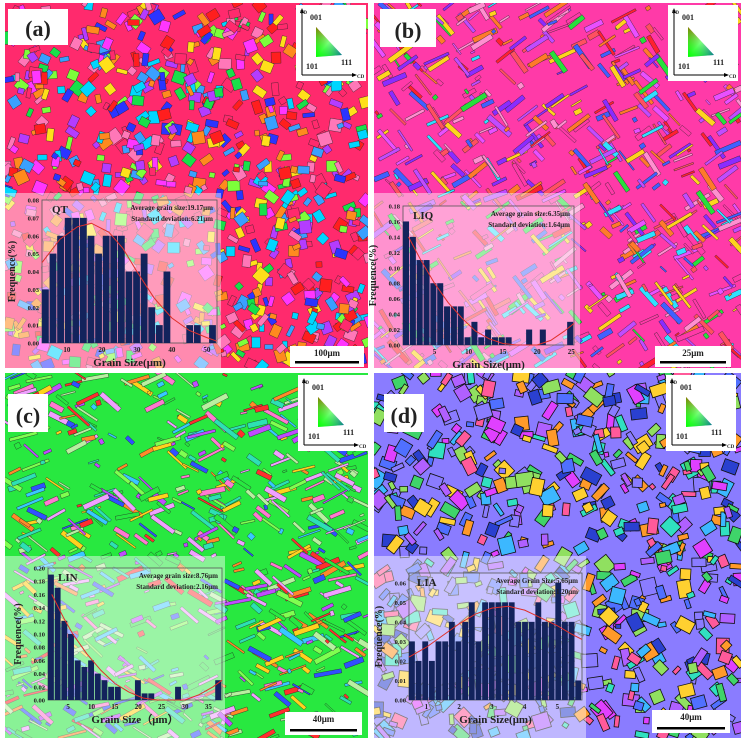  What do you see at coordinates (304, 380) in the screenshot?
I see `td-arrowhead` at bounding box center [304, 380].